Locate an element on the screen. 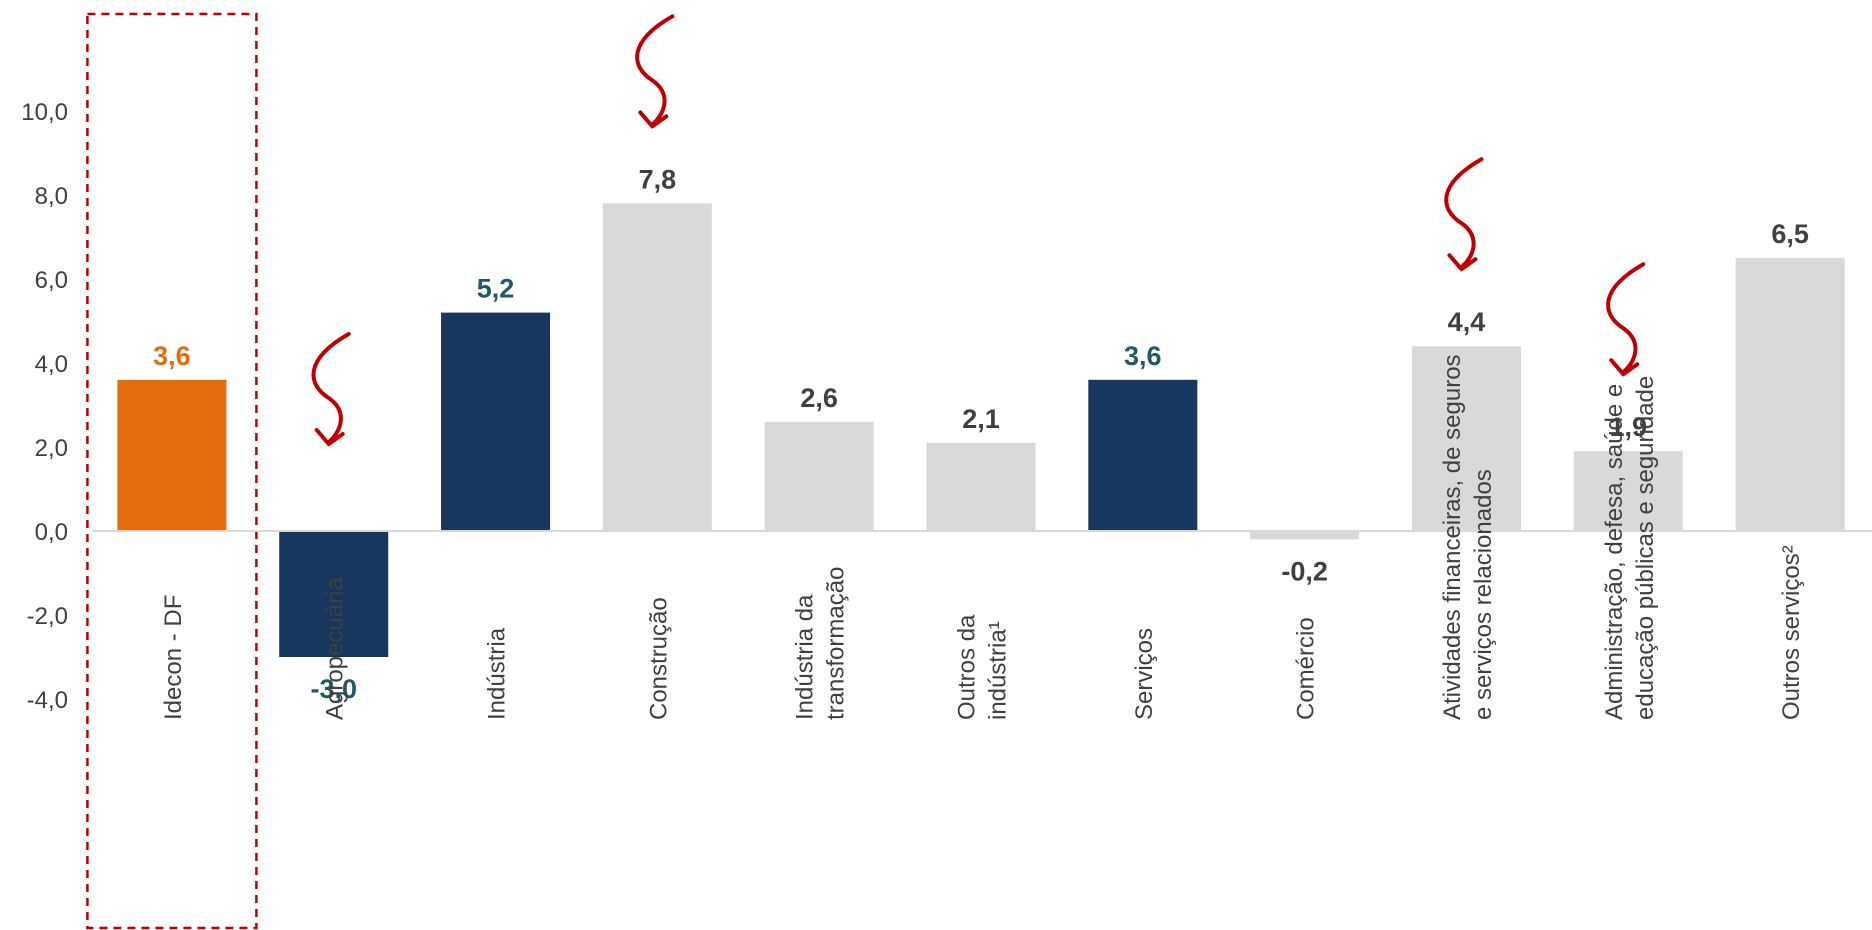 The height and width of the screenshot is (930, 1872). category-label: transformação is located at coordinates (836, 643).